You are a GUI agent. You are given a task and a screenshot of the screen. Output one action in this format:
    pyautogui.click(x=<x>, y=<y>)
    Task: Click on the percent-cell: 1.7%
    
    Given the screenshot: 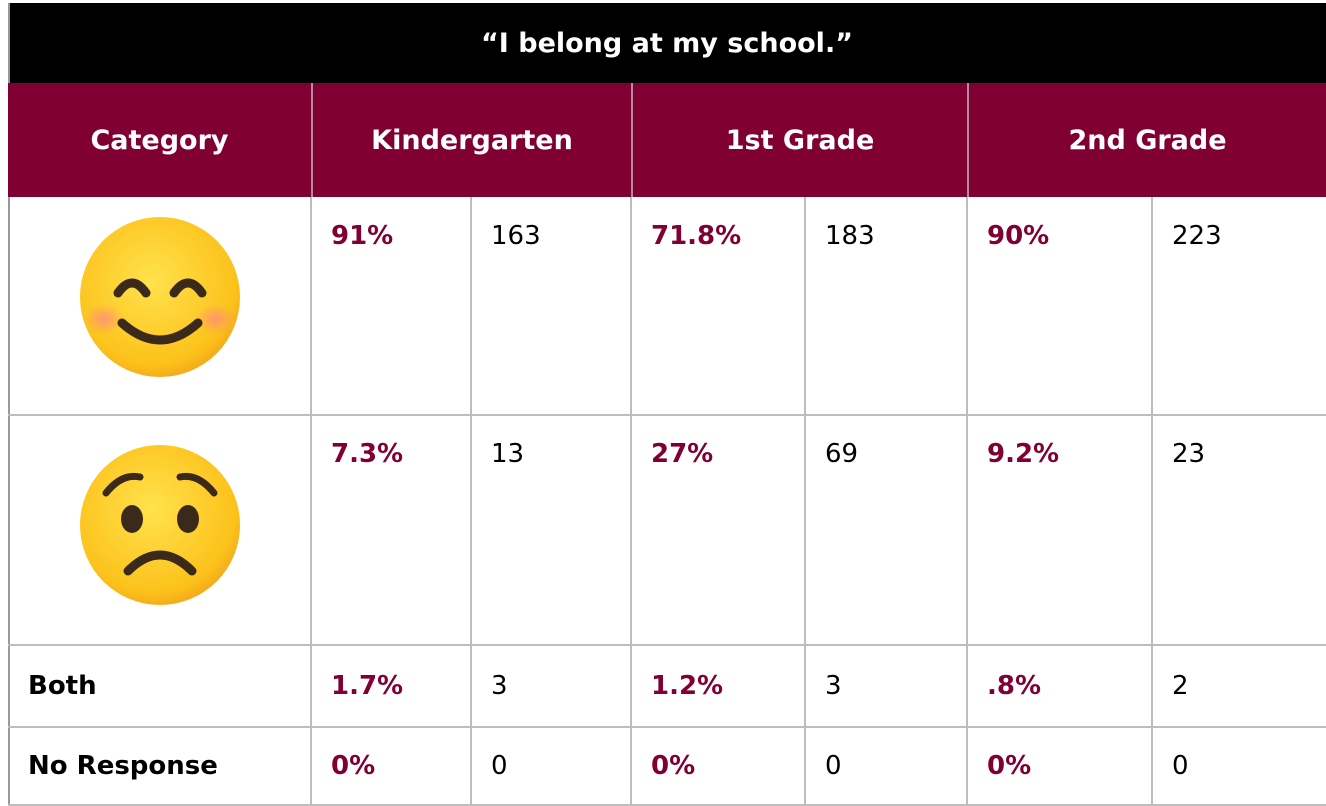 What is the action you would take?
    pyautogui.click(x=367, y=686)
    